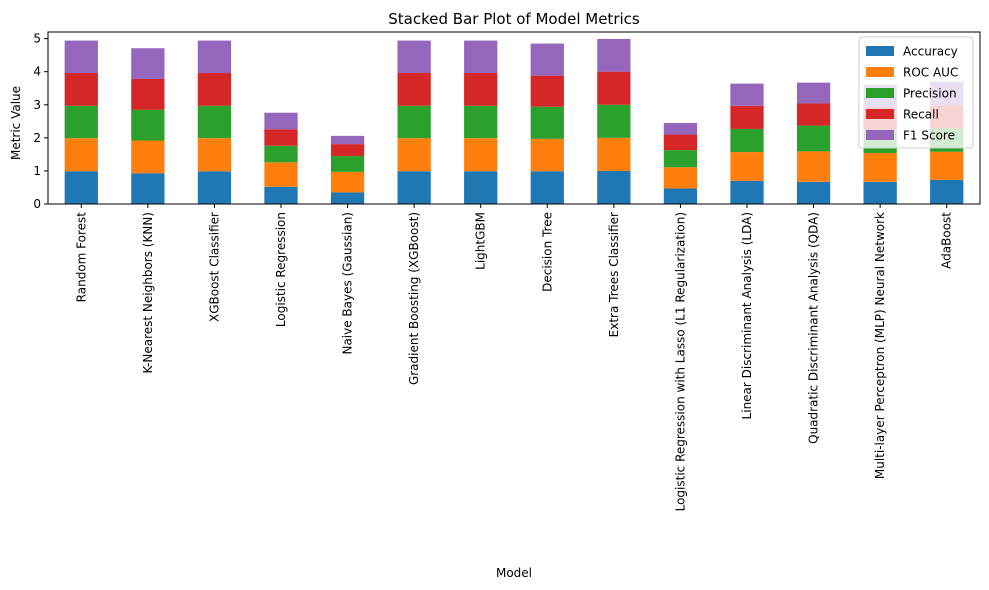 This screenshot has height=590, width=989. I want to click on legend: Accuracy ROC AUC Precision Recall F1 Score, so click(916, 92).